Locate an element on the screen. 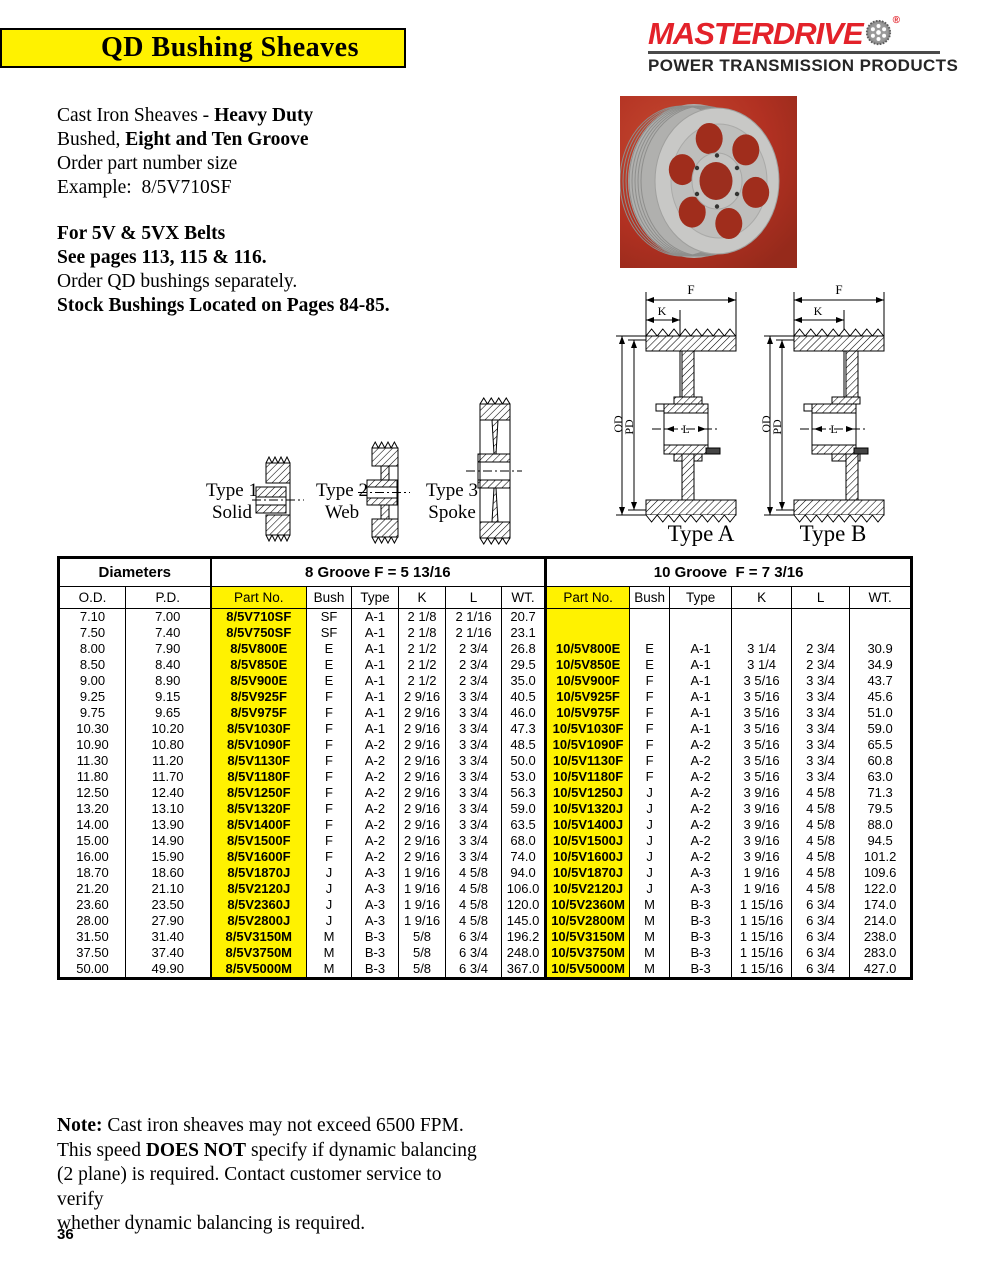  cell: 238.0 is located at coordinates (881, 937).